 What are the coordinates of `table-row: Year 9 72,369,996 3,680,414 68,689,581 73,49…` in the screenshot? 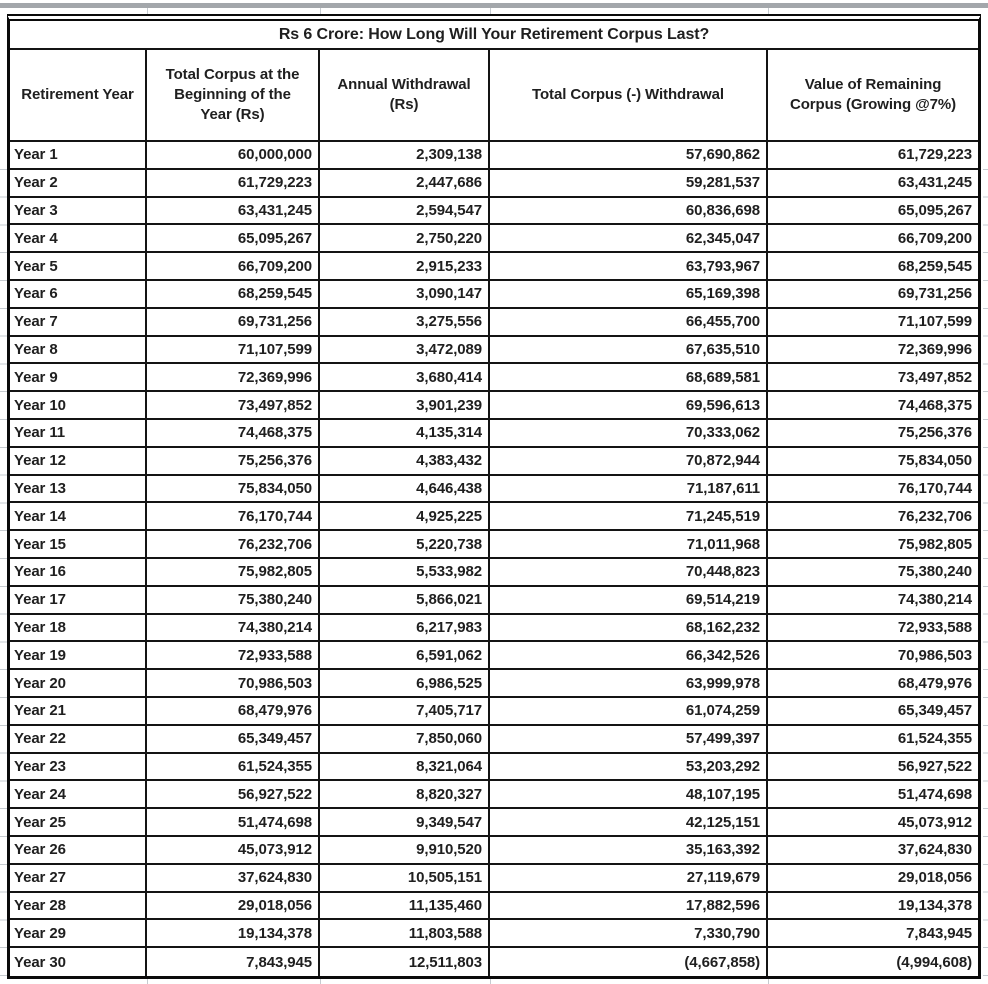 It's located at (494, 378).